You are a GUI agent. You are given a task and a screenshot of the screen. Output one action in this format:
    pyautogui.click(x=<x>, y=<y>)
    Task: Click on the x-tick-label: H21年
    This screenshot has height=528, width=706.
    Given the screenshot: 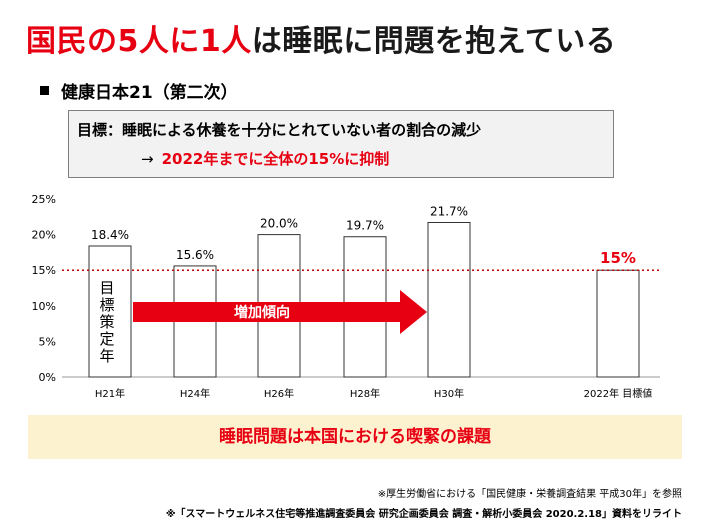 What is the action you would take?
    pyautogui.click(x=110, y=393)
    